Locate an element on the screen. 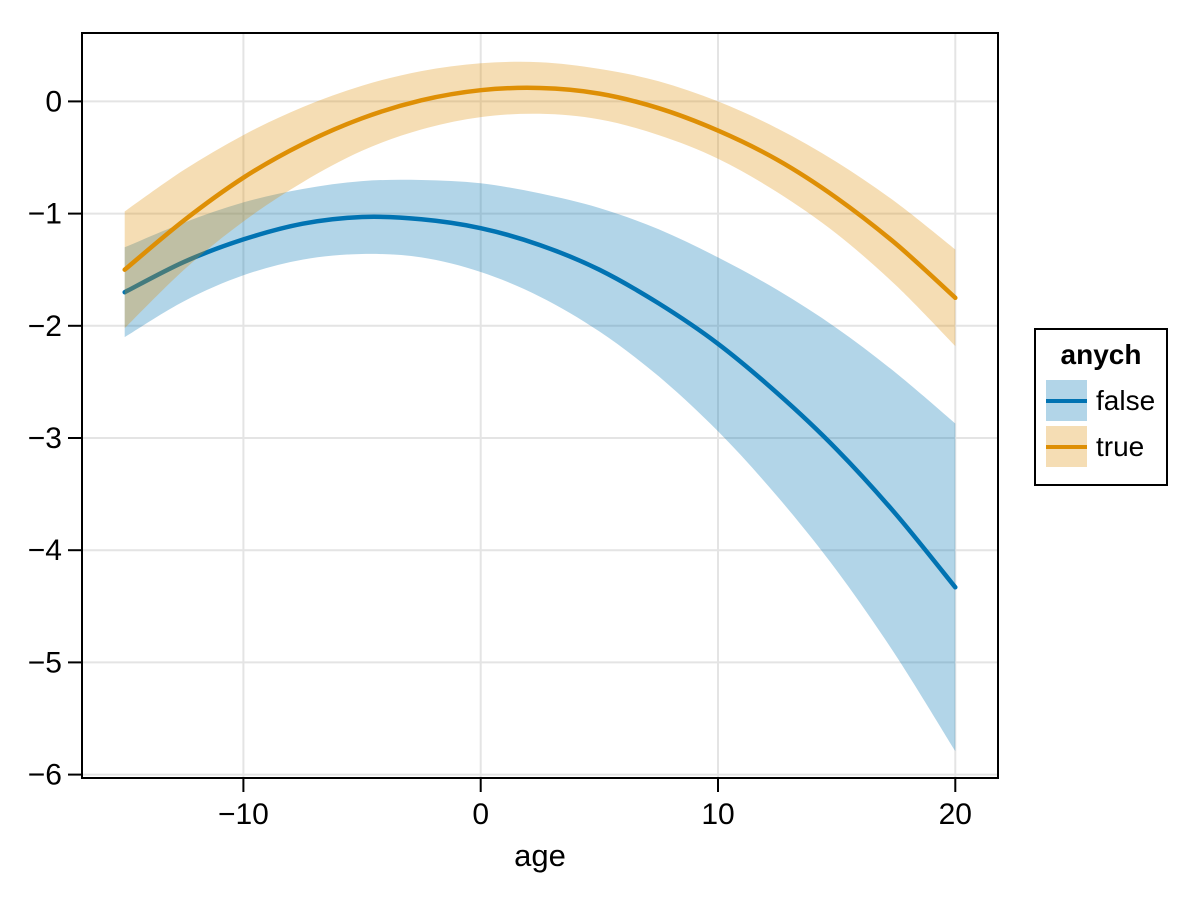  legend: anych false true is located at coordinates (1101, 407).